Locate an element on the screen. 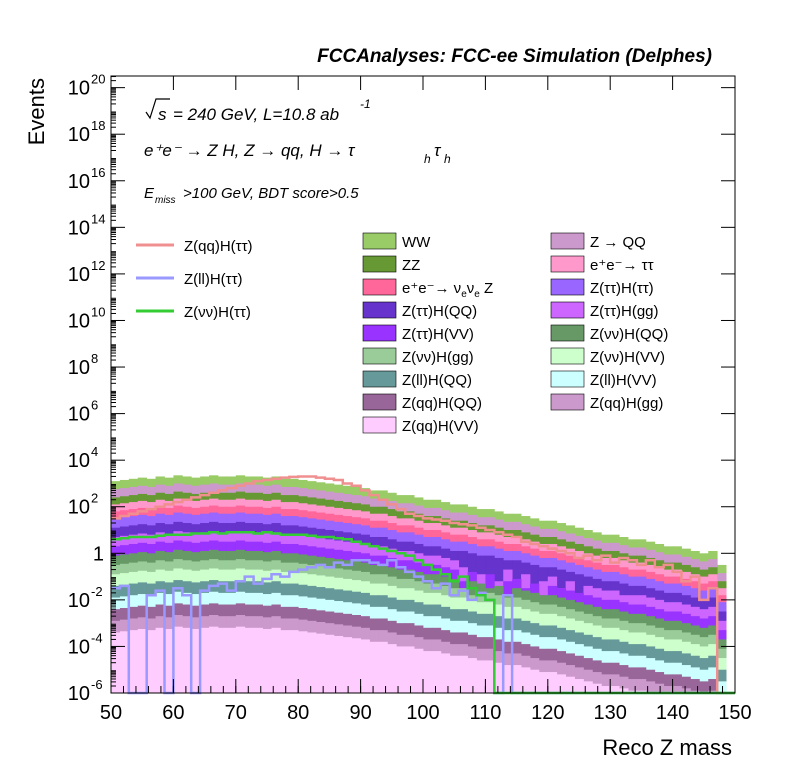 Image resolution: width=796 pixels, height=772 pixels. legend-label: Z(ll)H(VV) is located at coordinates (623, 380).